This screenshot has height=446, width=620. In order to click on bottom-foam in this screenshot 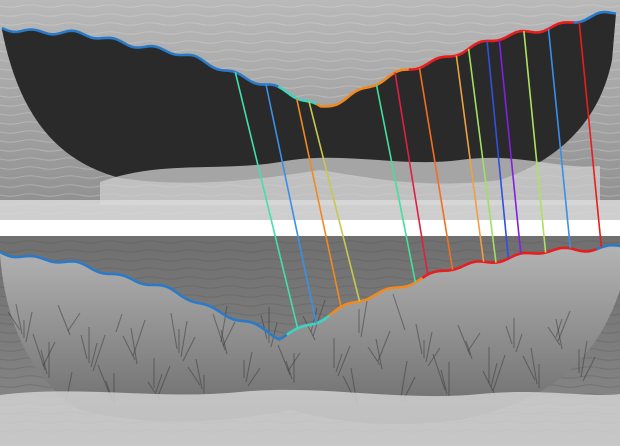, I will do `click(310, 417)`.